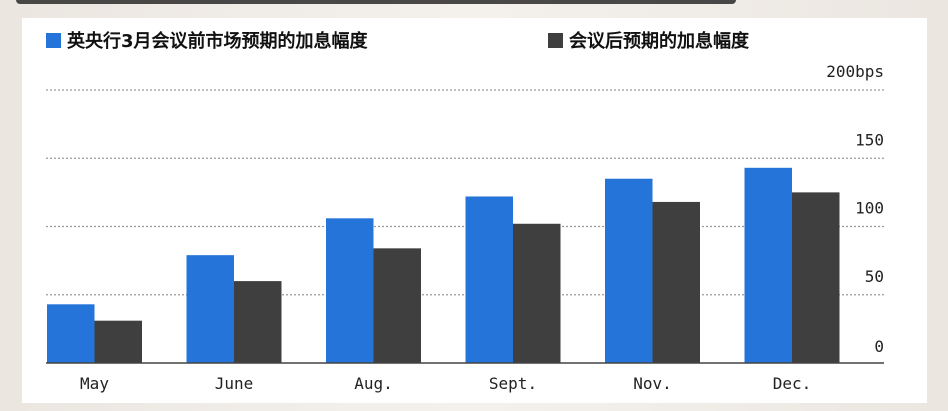  What do you see at coordinates (94, 383) in the screenshot?
I see `x-tick-label: May` at bounding box center [94, 383].